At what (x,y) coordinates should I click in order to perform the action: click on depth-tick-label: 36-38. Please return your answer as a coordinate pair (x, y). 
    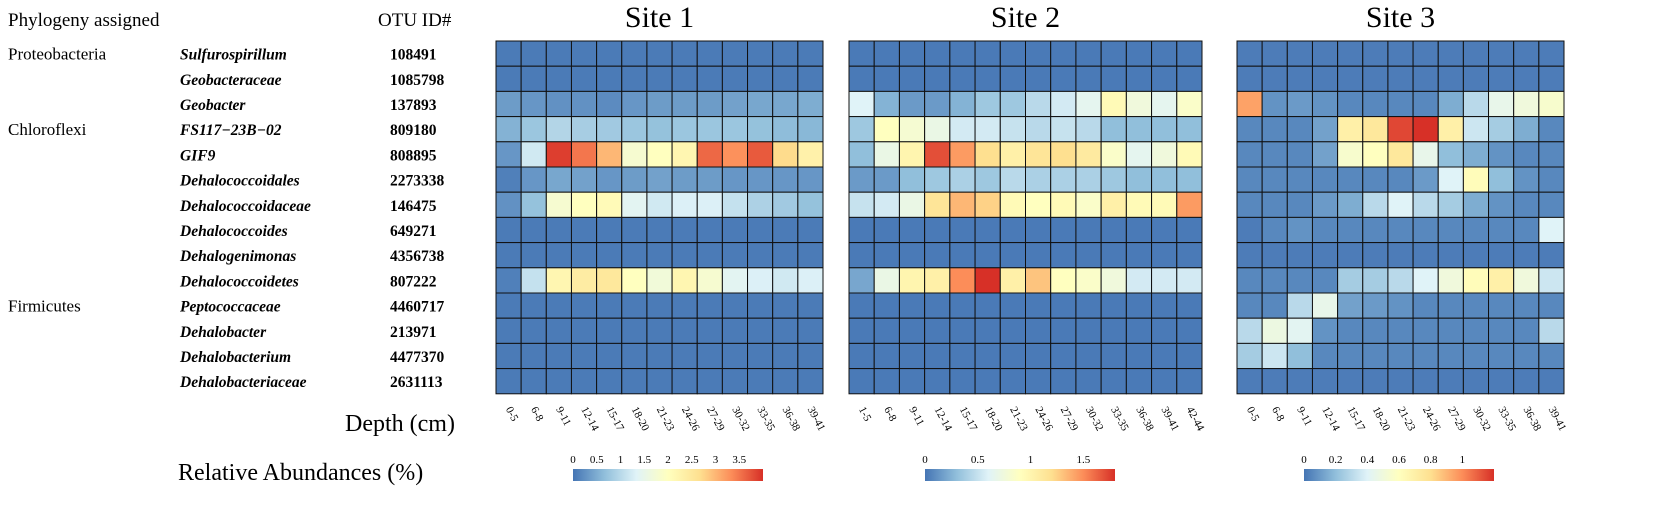
    Looking at the image, I should click on (791, 419).